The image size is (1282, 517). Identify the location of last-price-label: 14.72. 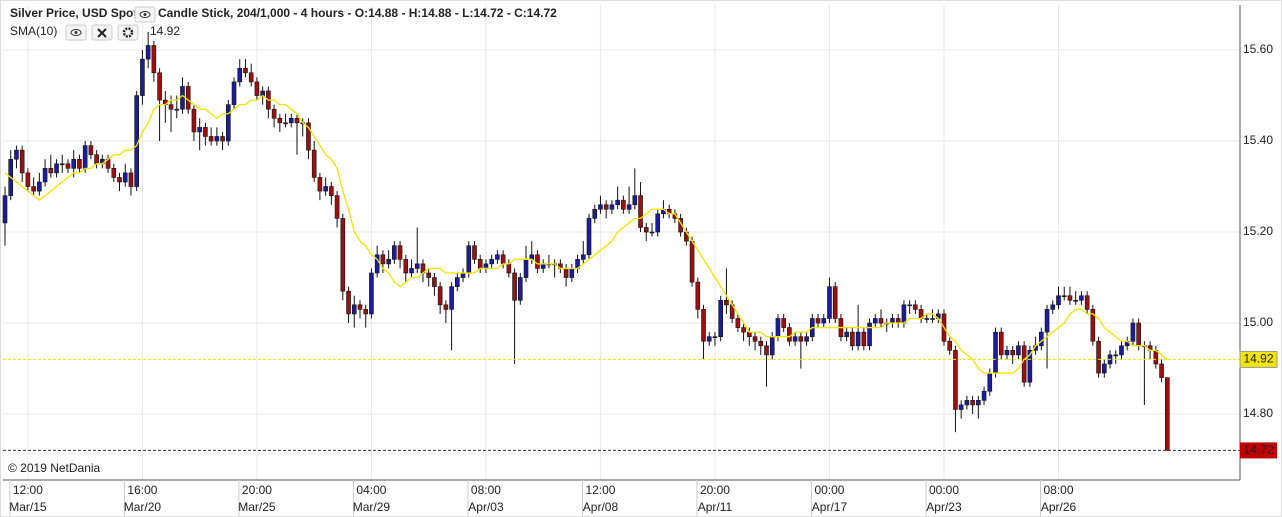
(1258, 450).